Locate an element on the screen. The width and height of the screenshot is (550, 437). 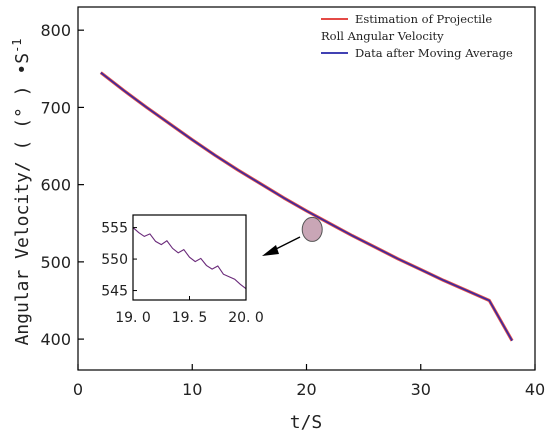
inset-x-axis: 19. 0 19. 5 20. 0 is located at coordinates (189, 311).